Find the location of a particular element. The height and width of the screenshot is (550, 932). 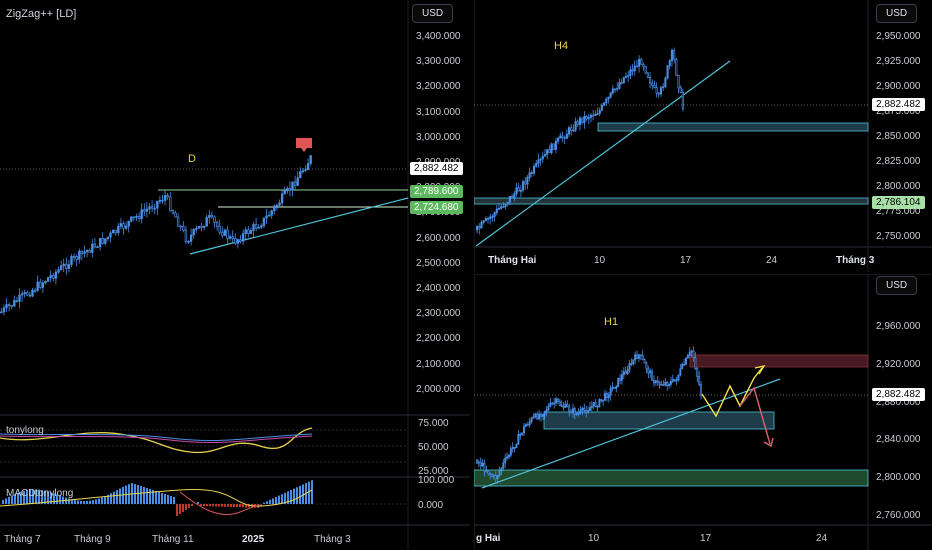

price-axis-label: 2,500.000 is located at coordinates (438, 263).